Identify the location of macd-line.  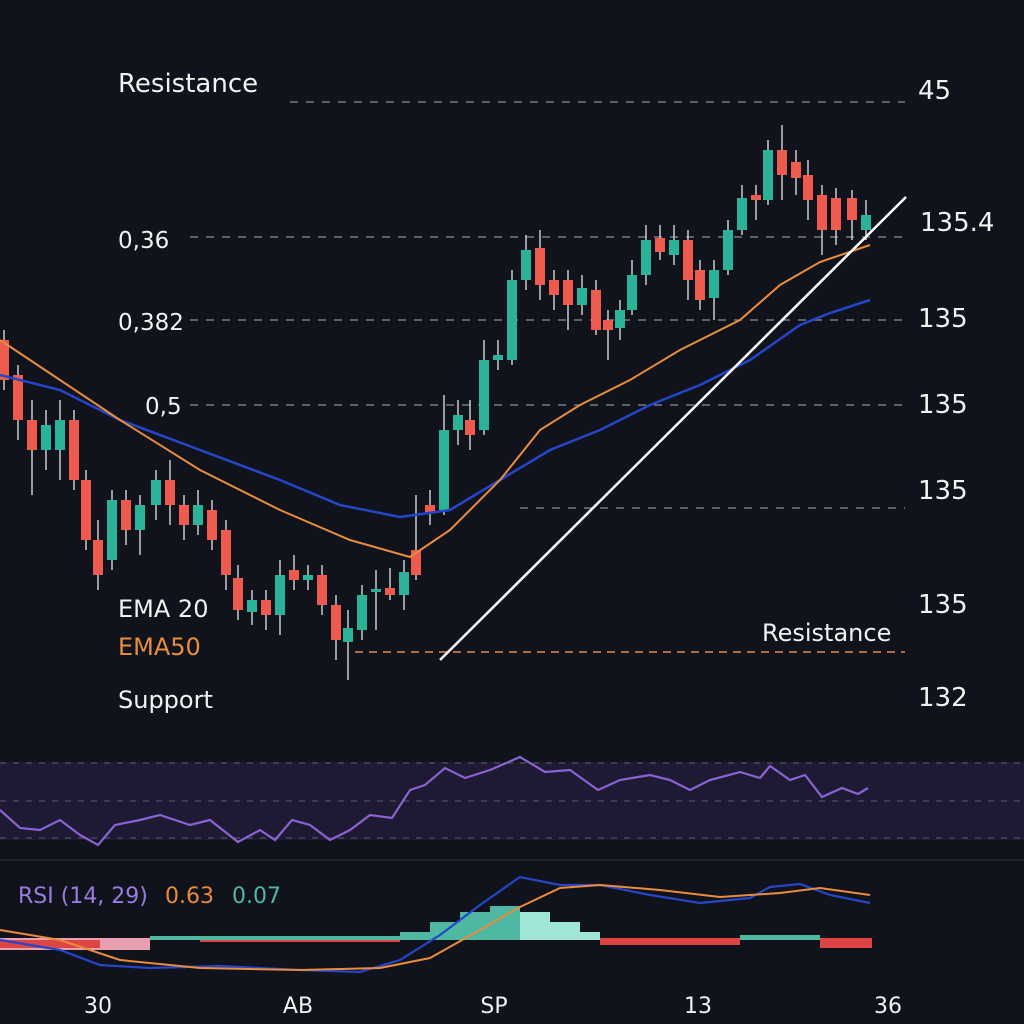
(435, 924).